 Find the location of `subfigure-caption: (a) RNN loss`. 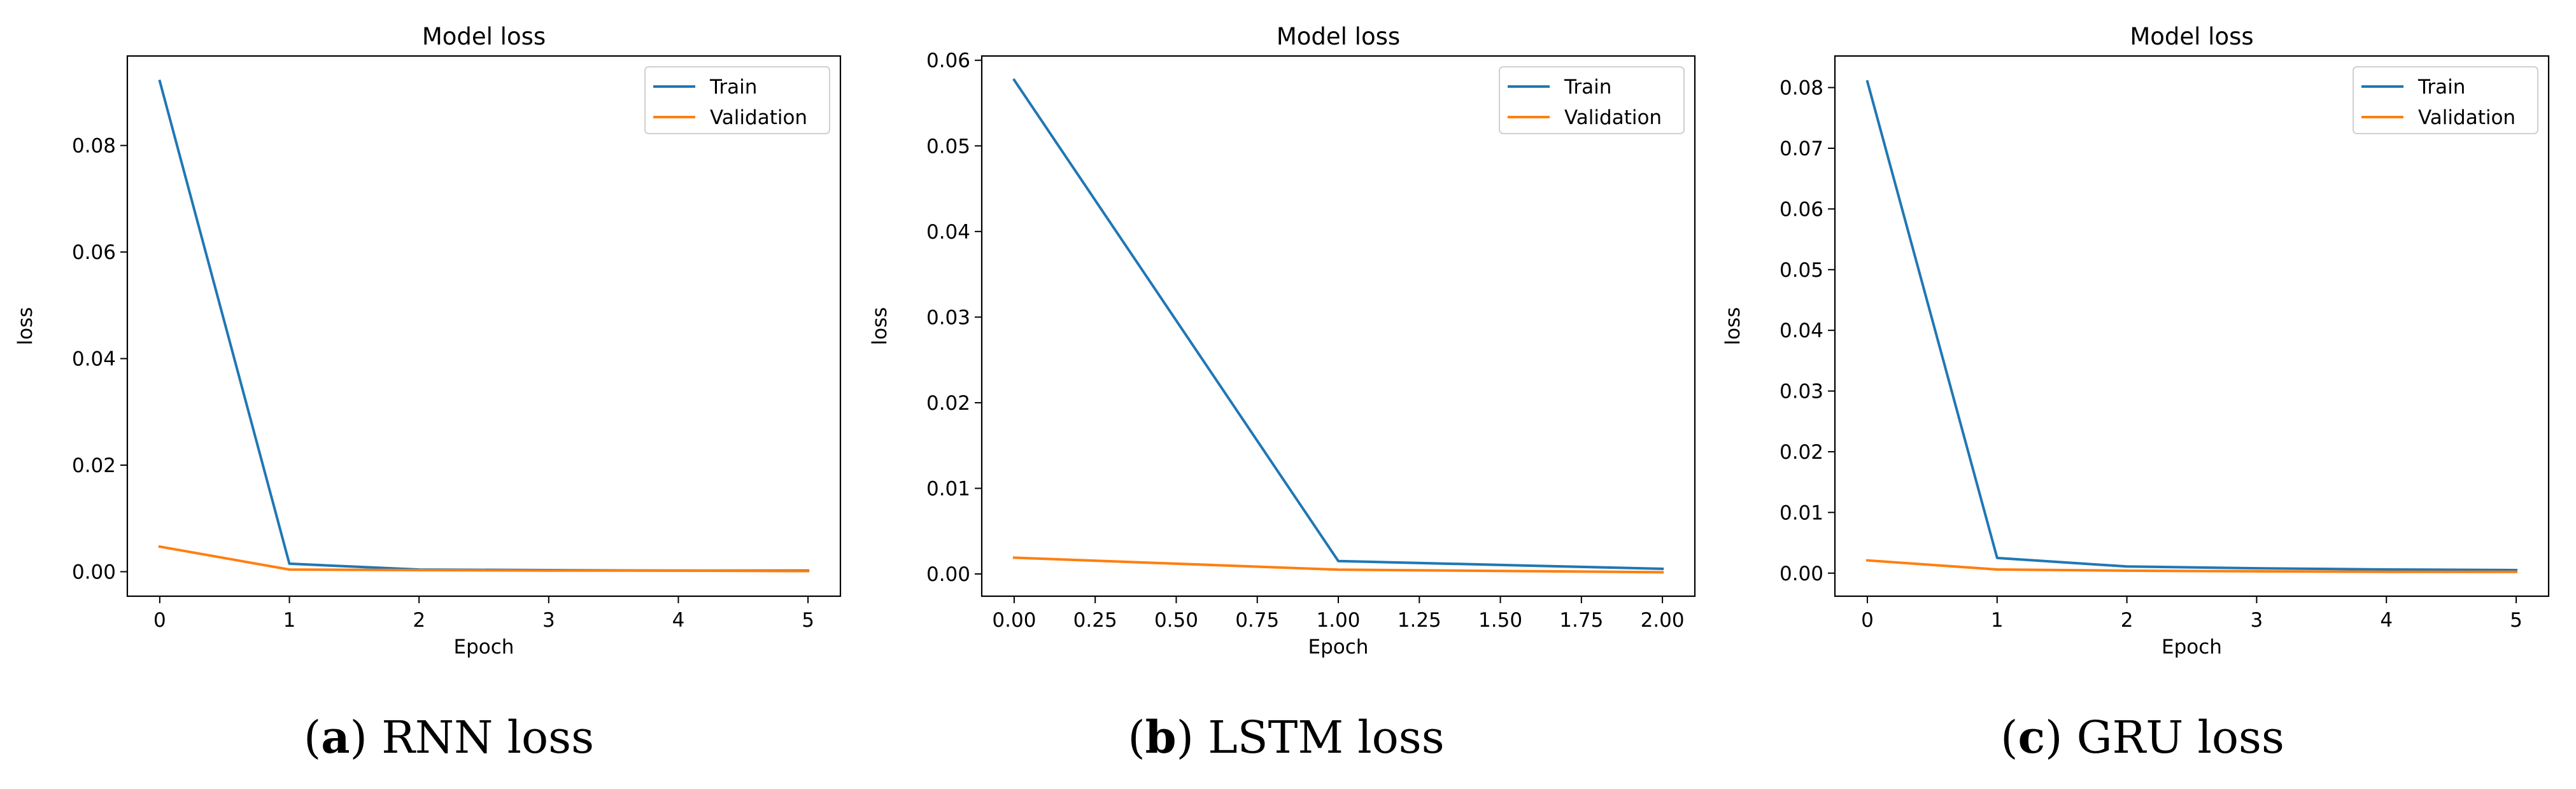

subfigure-caption: (a) RNN loss is located at coordinates (449, 737).